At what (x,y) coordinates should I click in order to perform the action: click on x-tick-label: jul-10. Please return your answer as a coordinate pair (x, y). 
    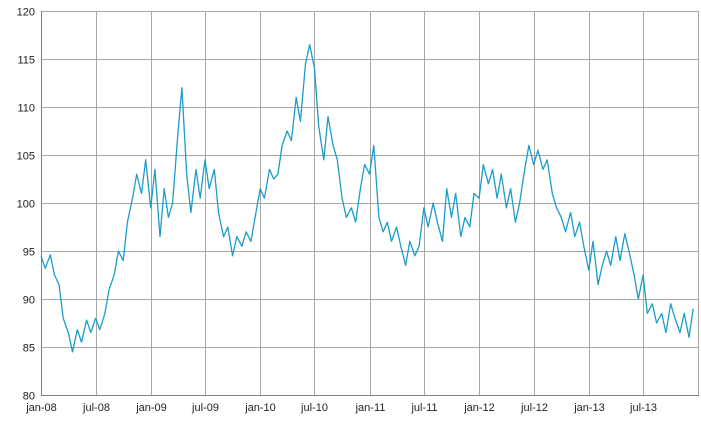
    Looking at the image, I should click on (314, 408).